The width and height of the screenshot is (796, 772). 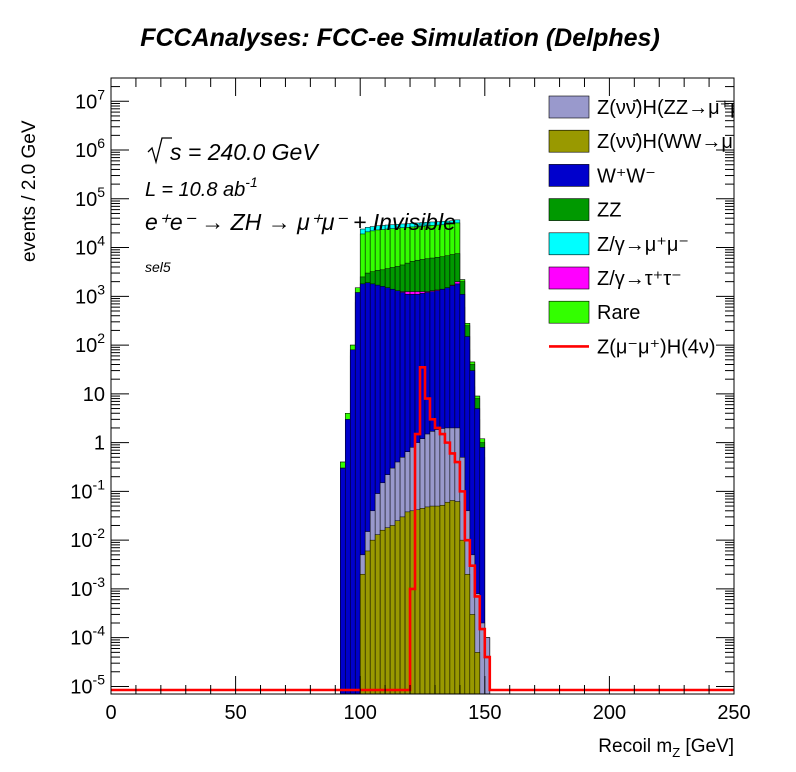 What do you see at coordinates (626, 176) in the screenshot?
I see `legend-label: W⁺W⁻` at bounding box center [626, 176].